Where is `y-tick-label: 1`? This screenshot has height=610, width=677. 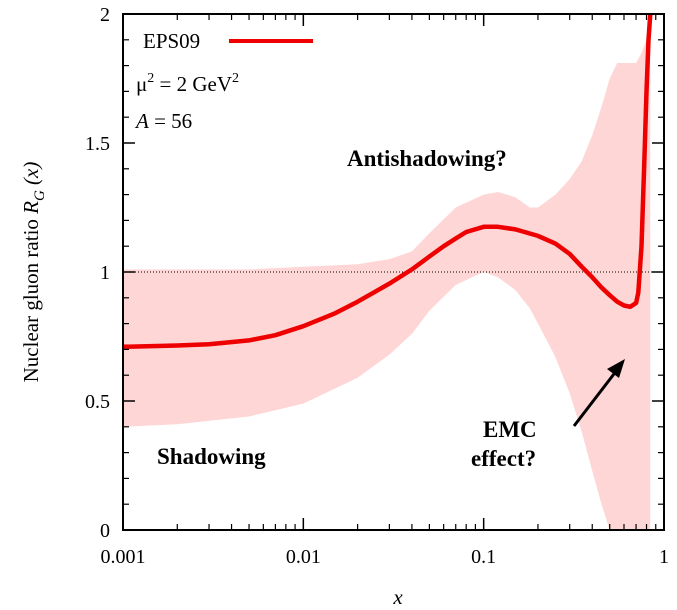 y-tick-label: 1 is located at coordinates (105, 273).